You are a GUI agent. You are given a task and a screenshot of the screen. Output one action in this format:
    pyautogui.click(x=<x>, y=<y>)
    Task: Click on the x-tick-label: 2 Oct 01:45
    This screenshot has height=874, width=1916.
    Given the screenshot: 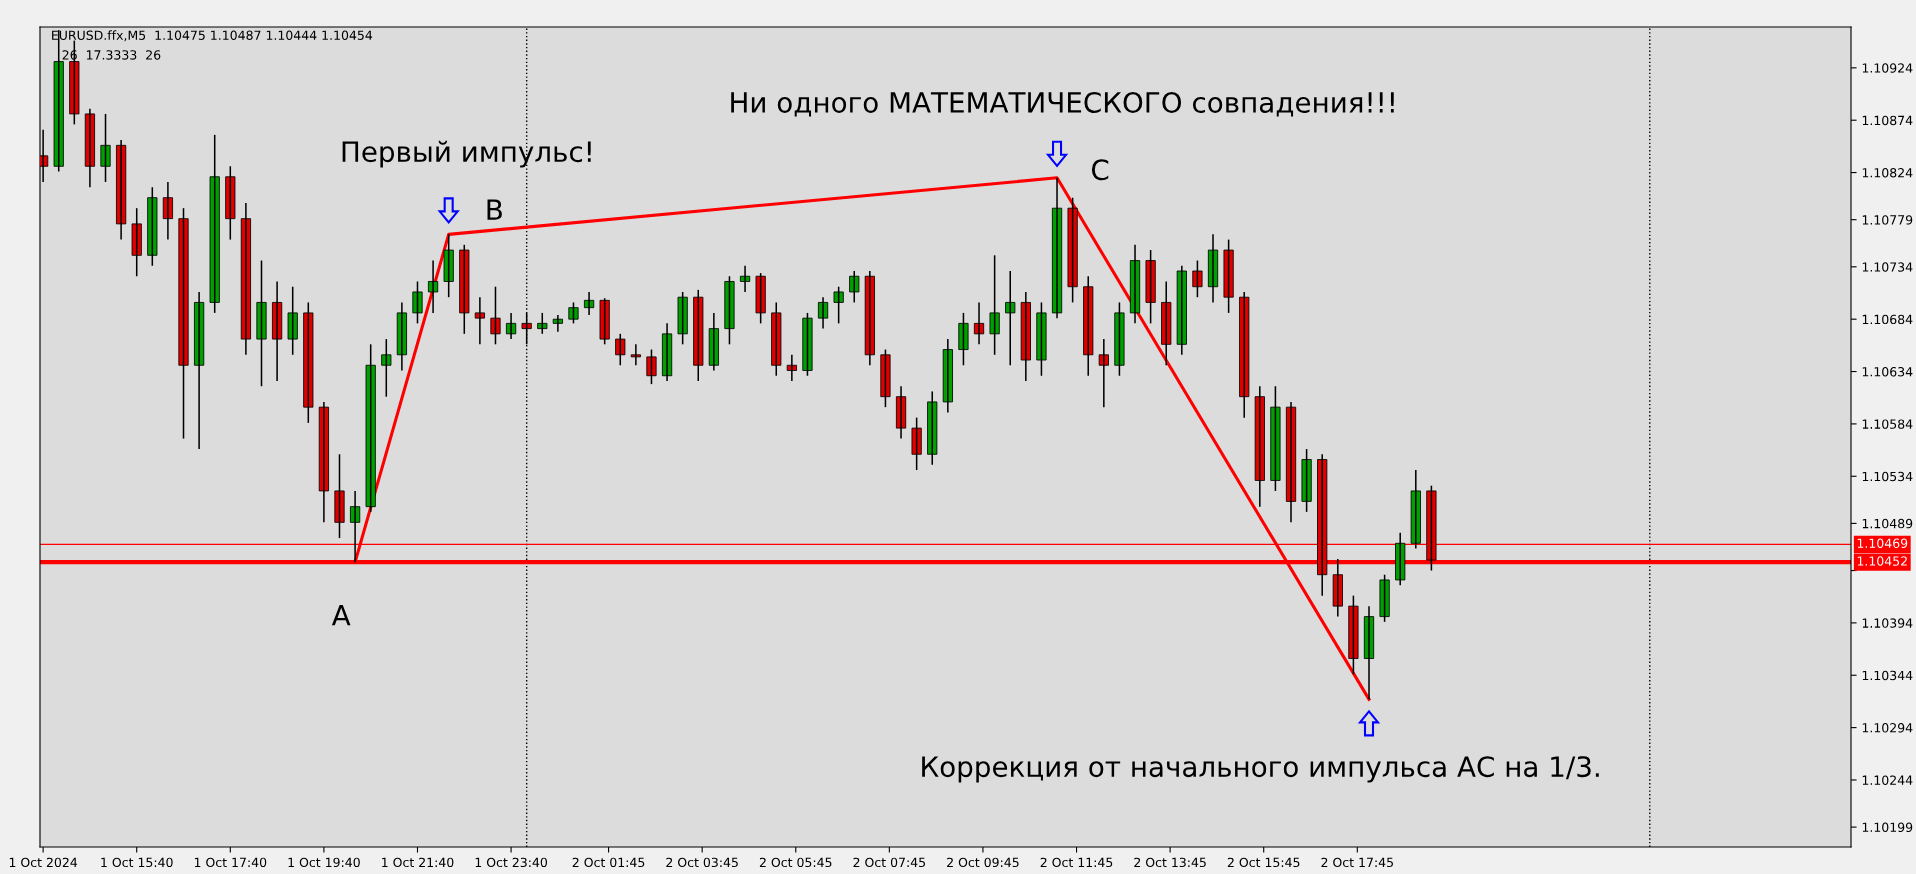 What is the action you would take?
    pyautogui.click(x=608, y=862)
    